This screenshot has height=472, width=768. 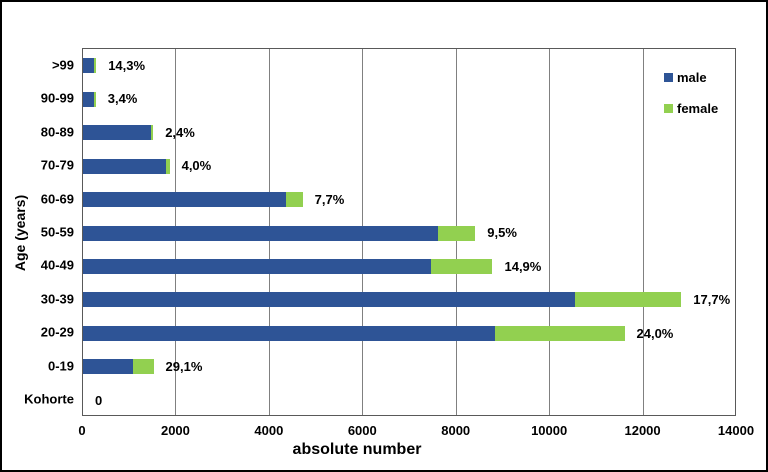 I want to click on bar-segment-male->99, so click(x=89, y=66).